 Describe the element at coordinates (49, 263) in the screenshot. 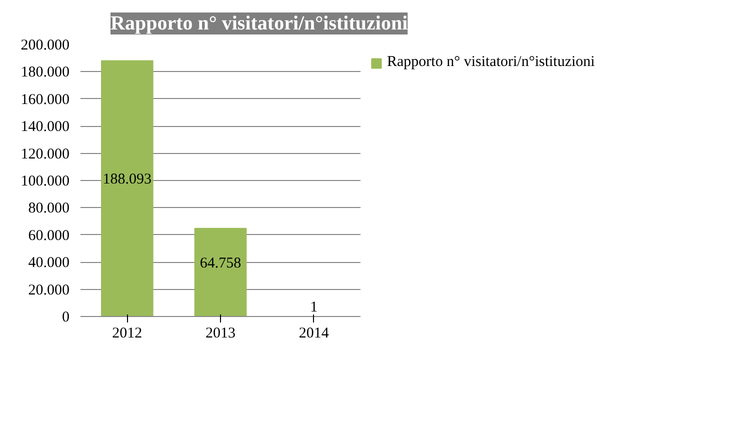

I see `y-tick-label: 40.000` at that location.